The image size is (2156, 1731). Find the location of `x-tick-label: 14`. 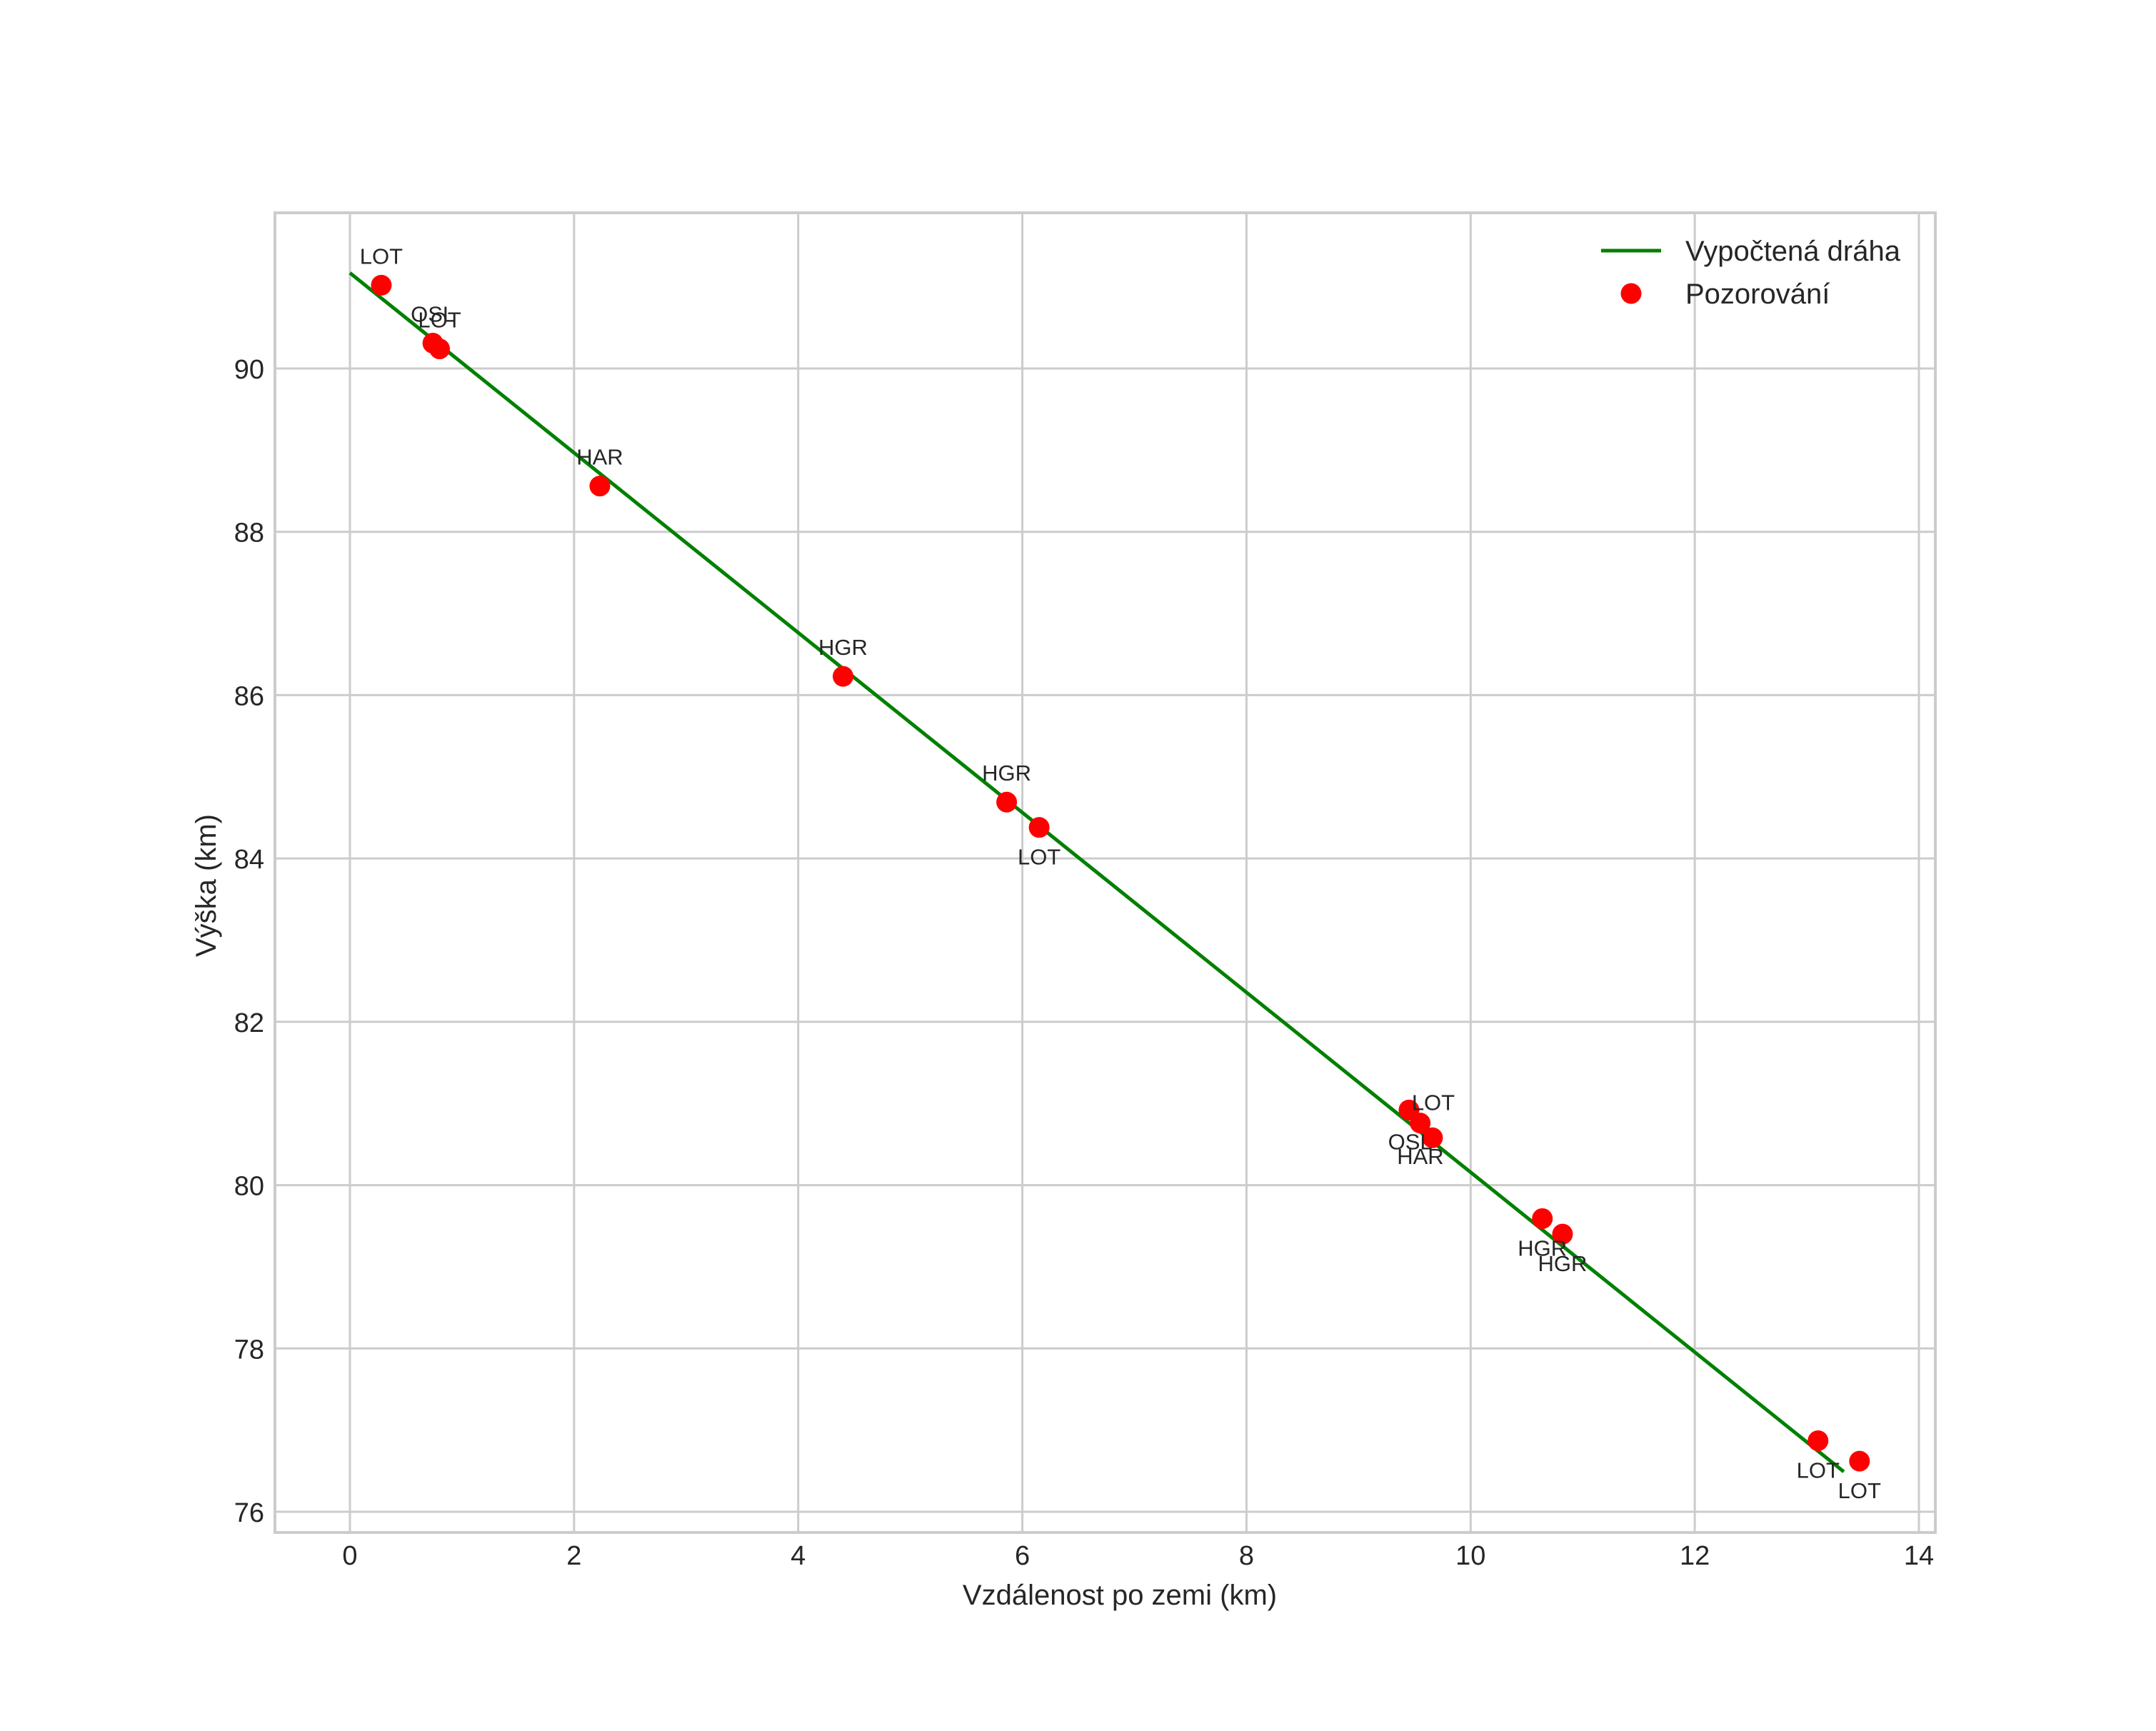

x-tick-label: 14 is located at coordinates (1919, 1556).